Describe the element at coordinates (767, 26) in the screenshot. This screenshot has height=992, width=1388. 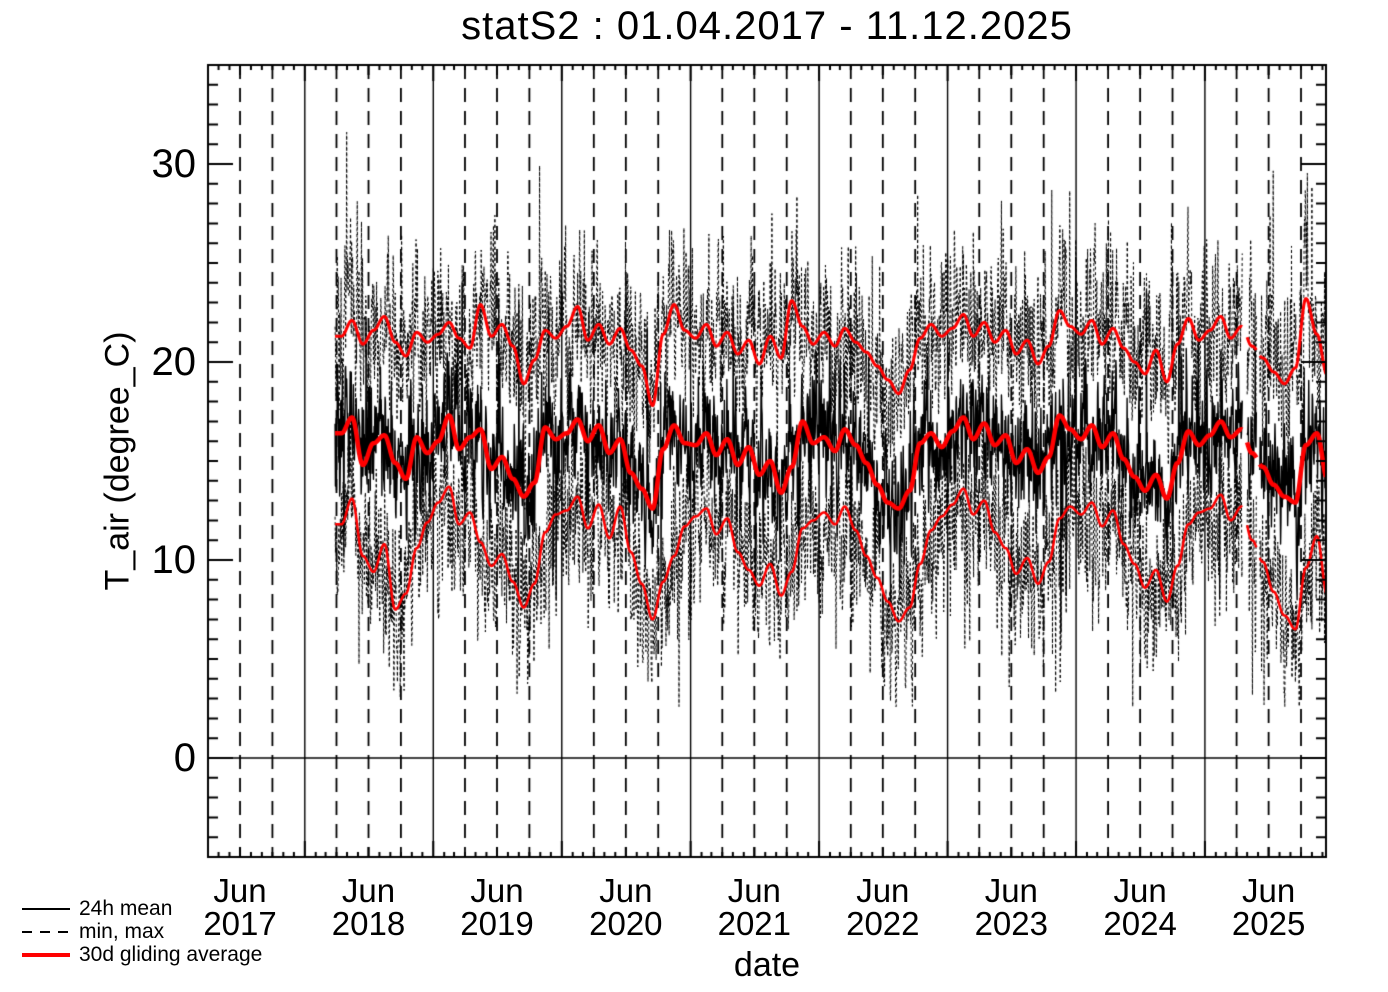
I see `chart-title: statS2 : 01.04.2017 - 11.12.2025` at that location.